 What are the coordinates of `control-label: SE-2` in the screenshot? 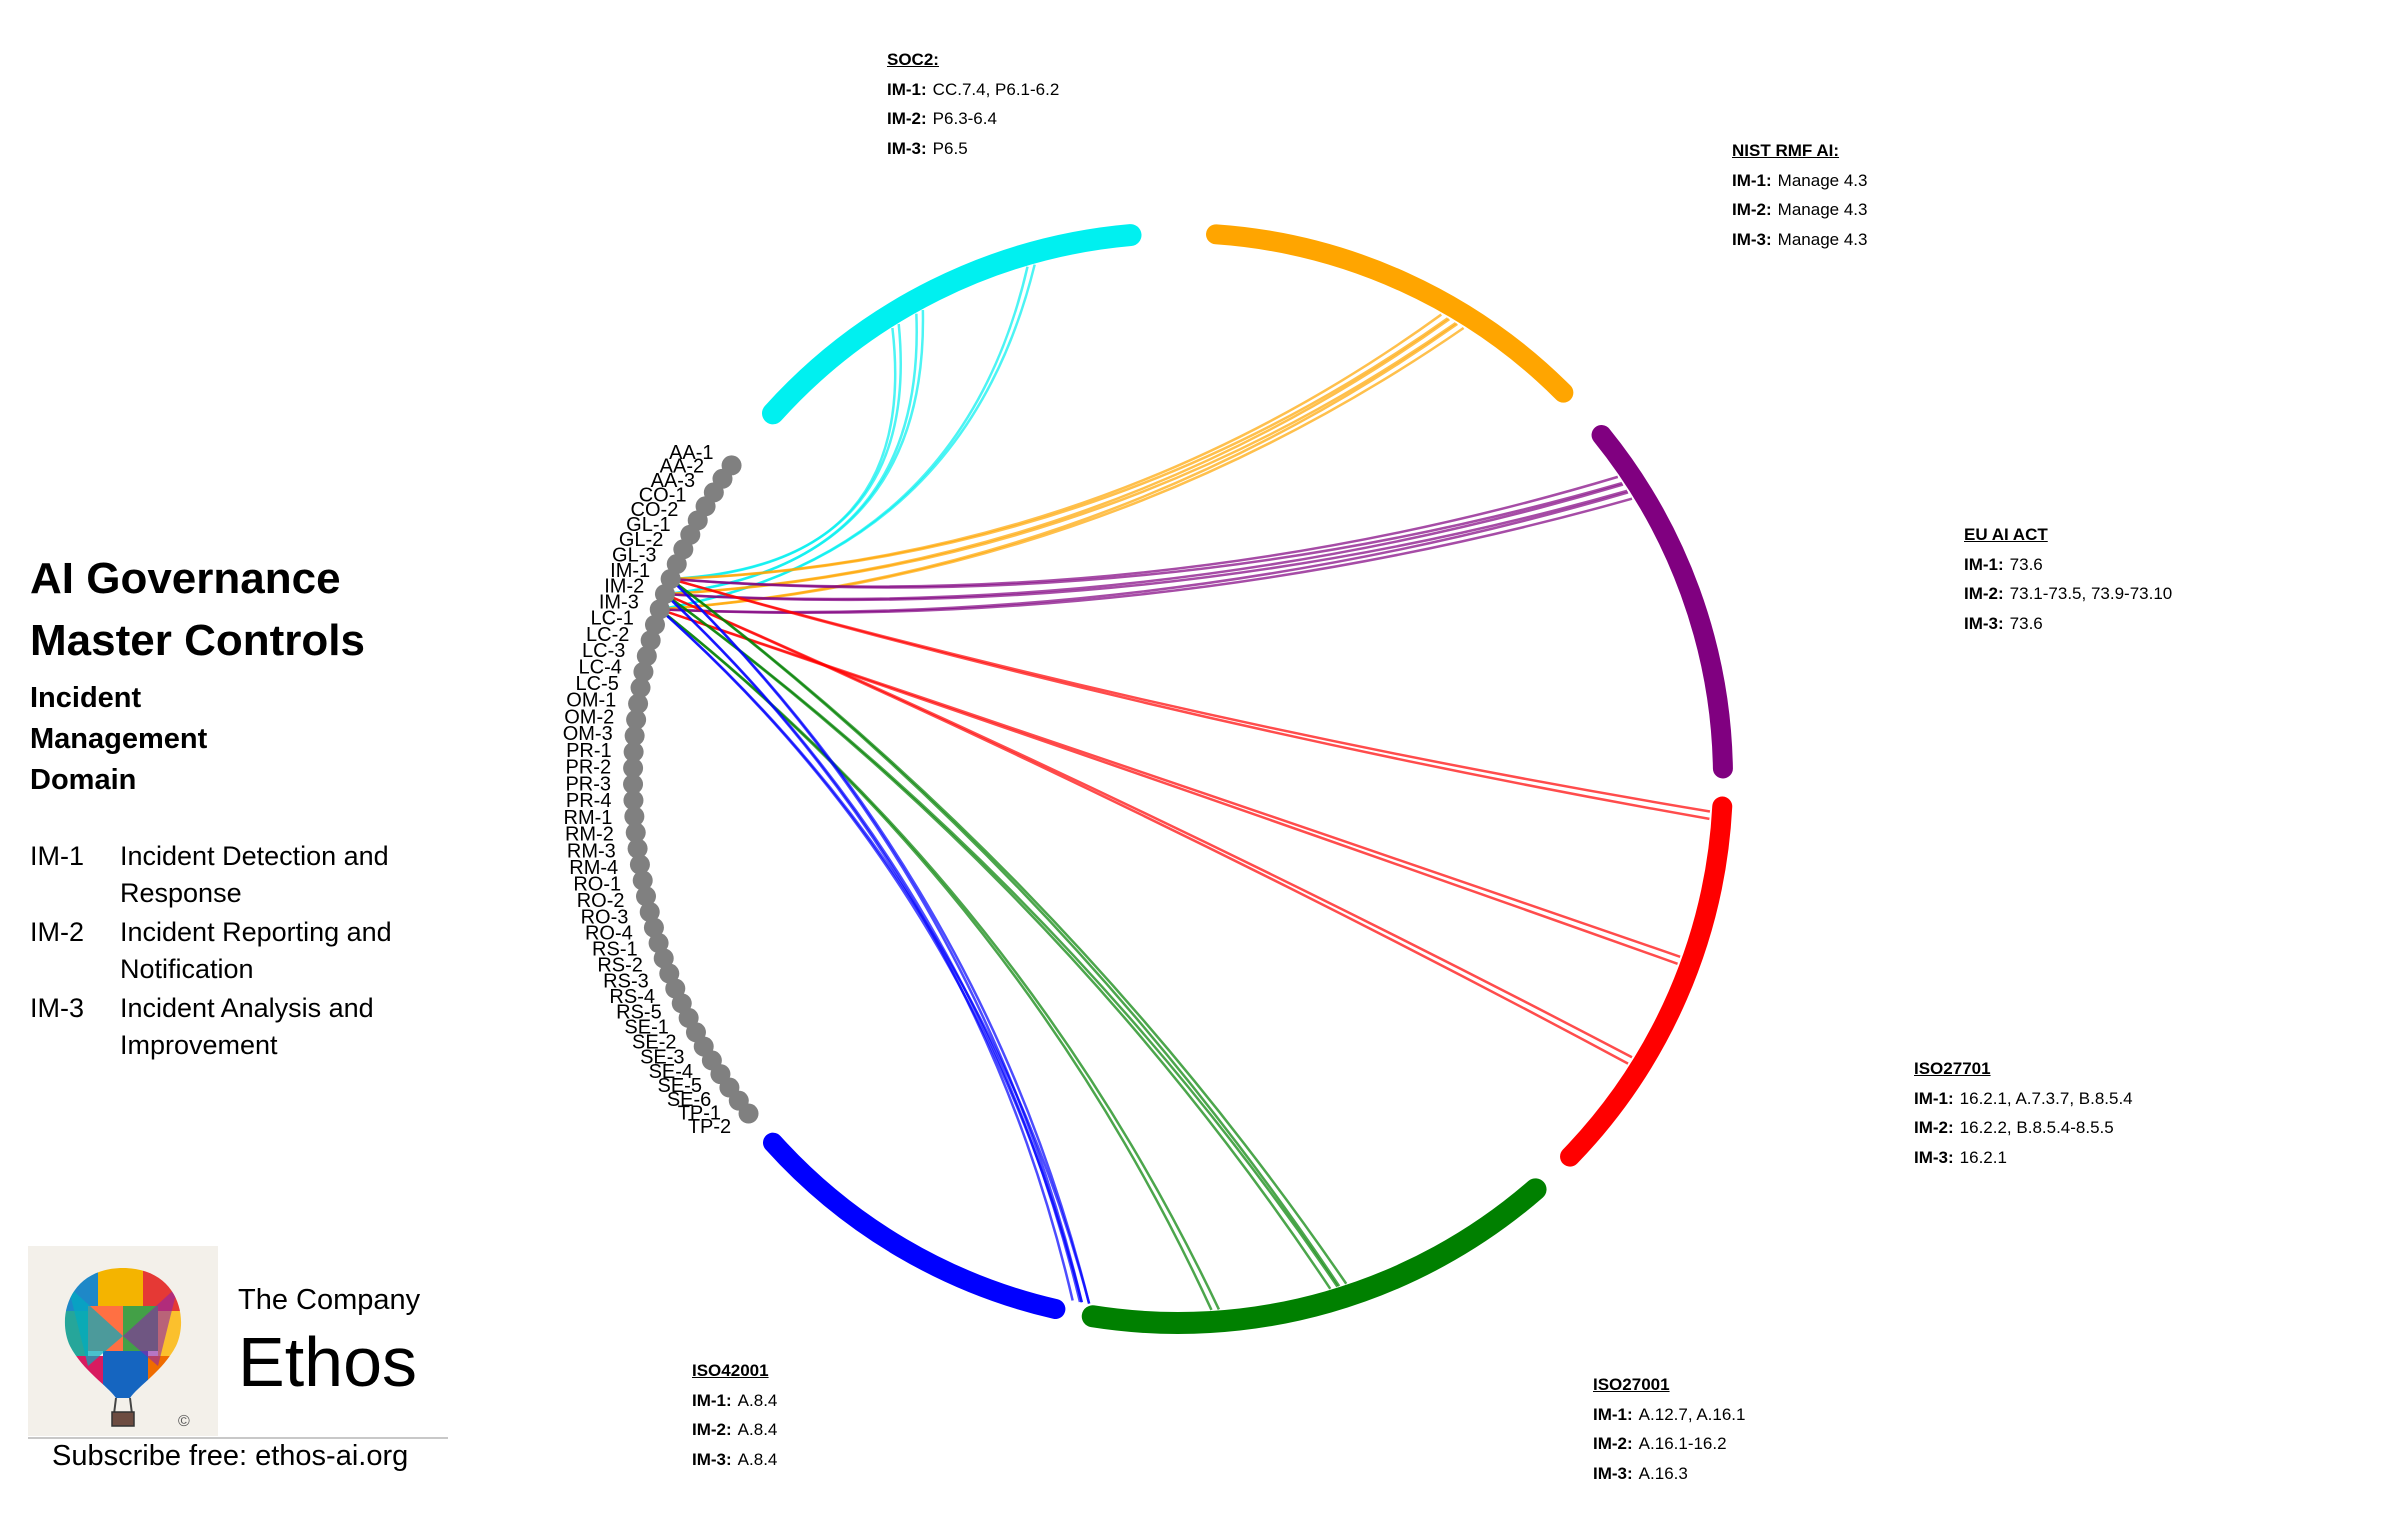 It's located at (654, 1043).